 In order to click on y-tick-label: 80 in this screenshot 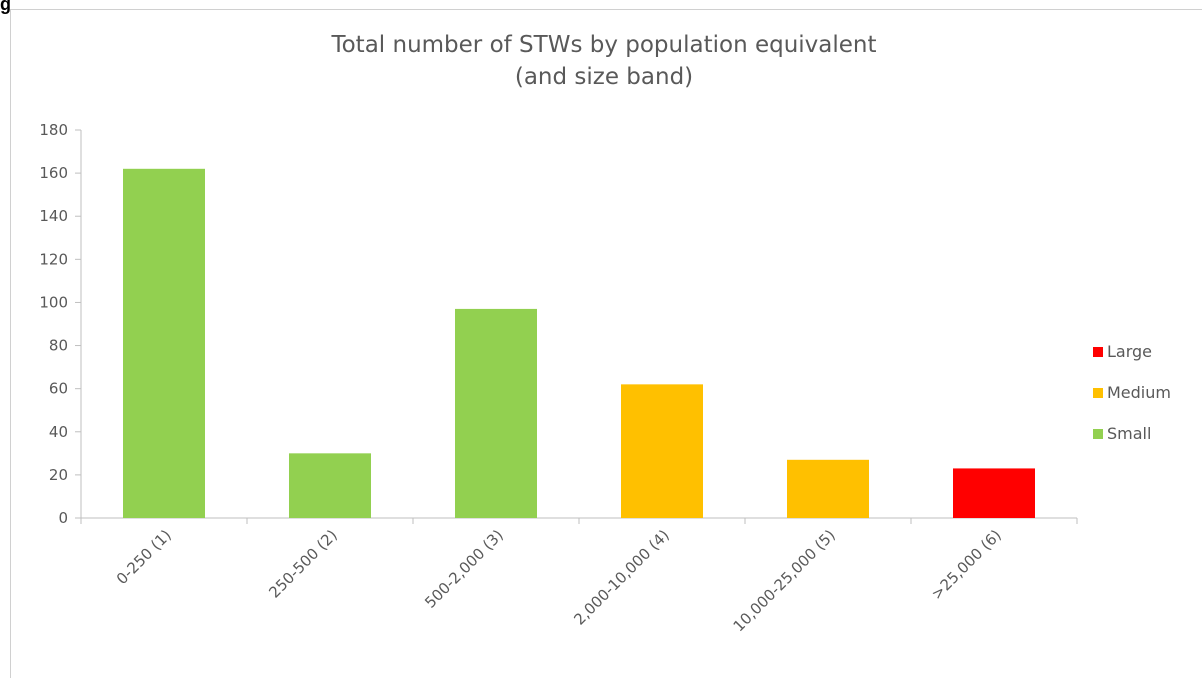, I will do `click(58, 346)`.